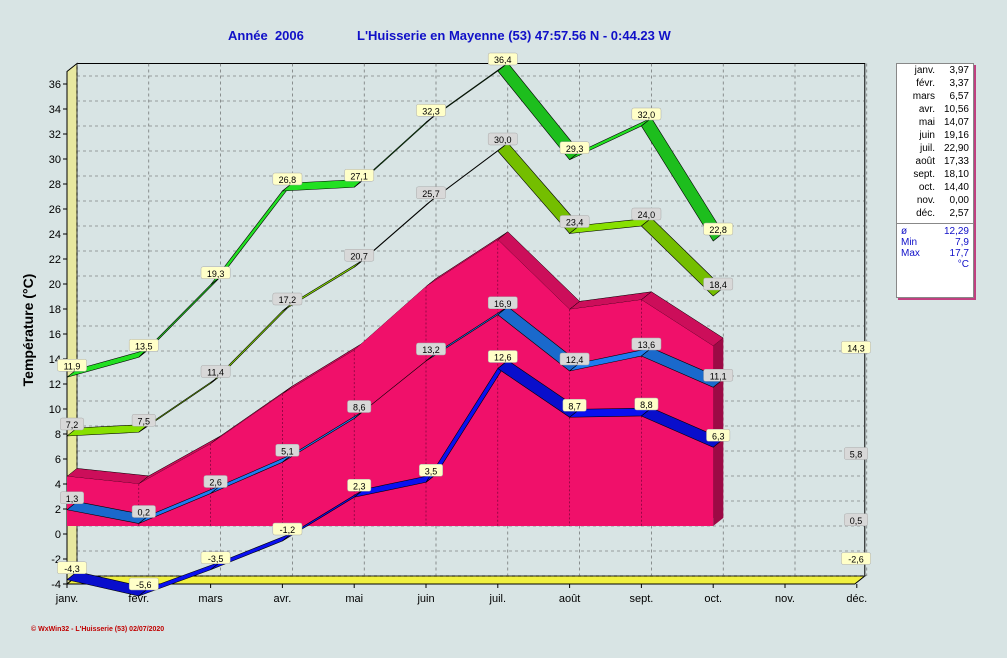 The image size is (1007, 658). Describe the element at coordinates (935, 83) in the screenshot. I see `legend-row: févr. 3,37` at that location.